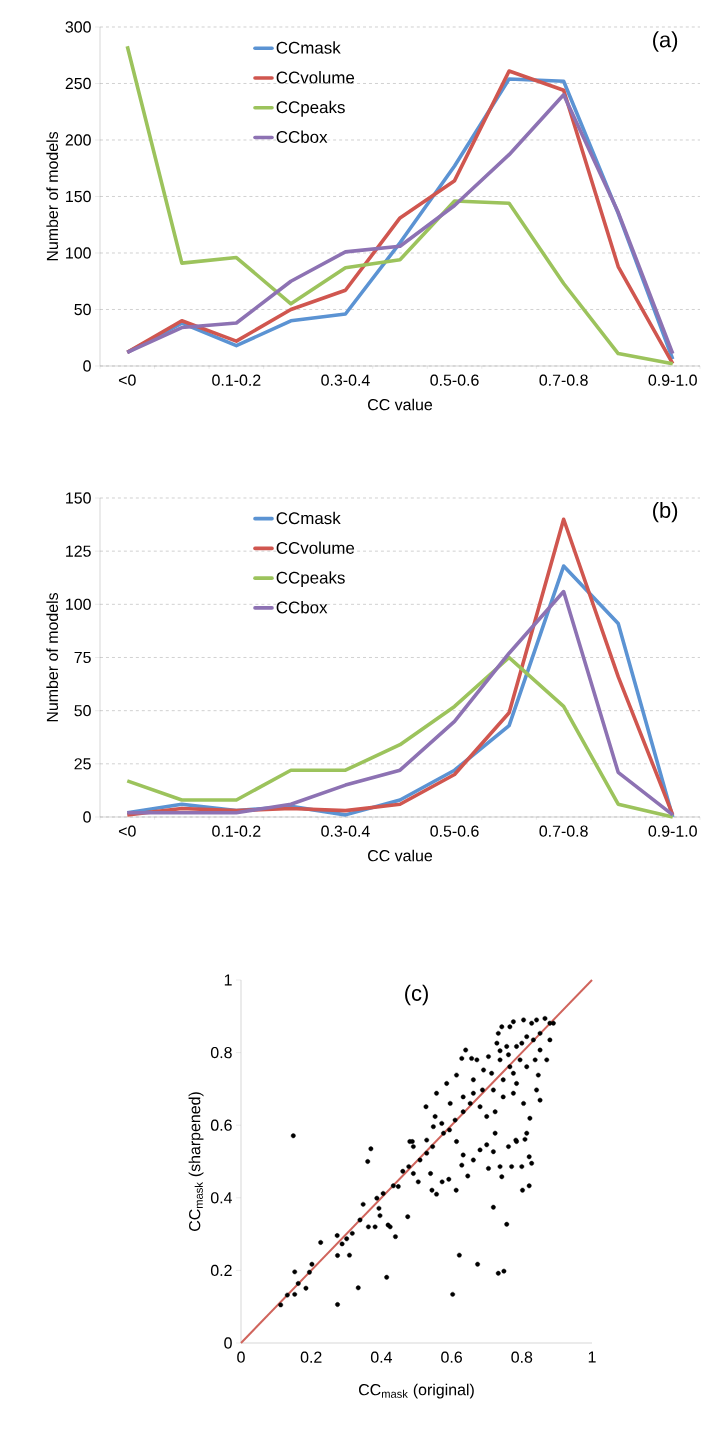  What do you see at coordinates (196, 1161) in the screenshot?
I see `y-axis-title: CC$_{mask}$ (sharpened)` at bounding box center [196, 1161].